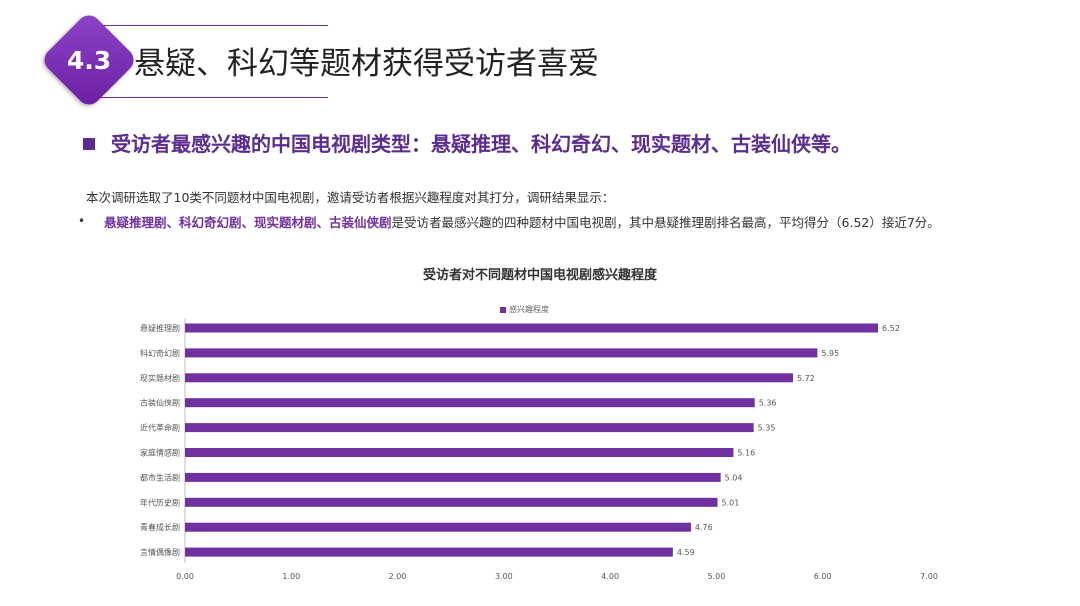 The image size is (1080, 606). What do you see at coordinates (160, 453) in the screenshot?
I see `category-label: 家庭情感剧` at bounding box center [160, 453].